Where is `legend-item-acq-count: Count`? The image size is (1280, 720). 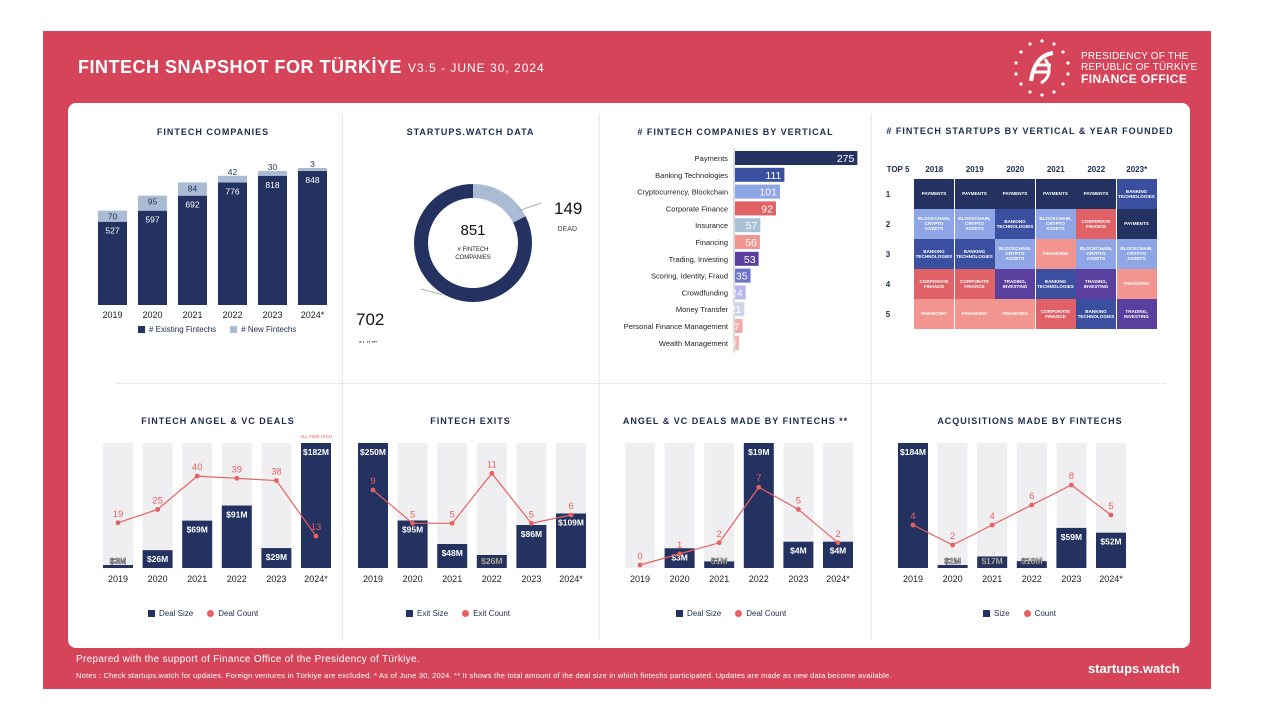
legend-item-acq-count: Count is located at coordinates (1039, 613).